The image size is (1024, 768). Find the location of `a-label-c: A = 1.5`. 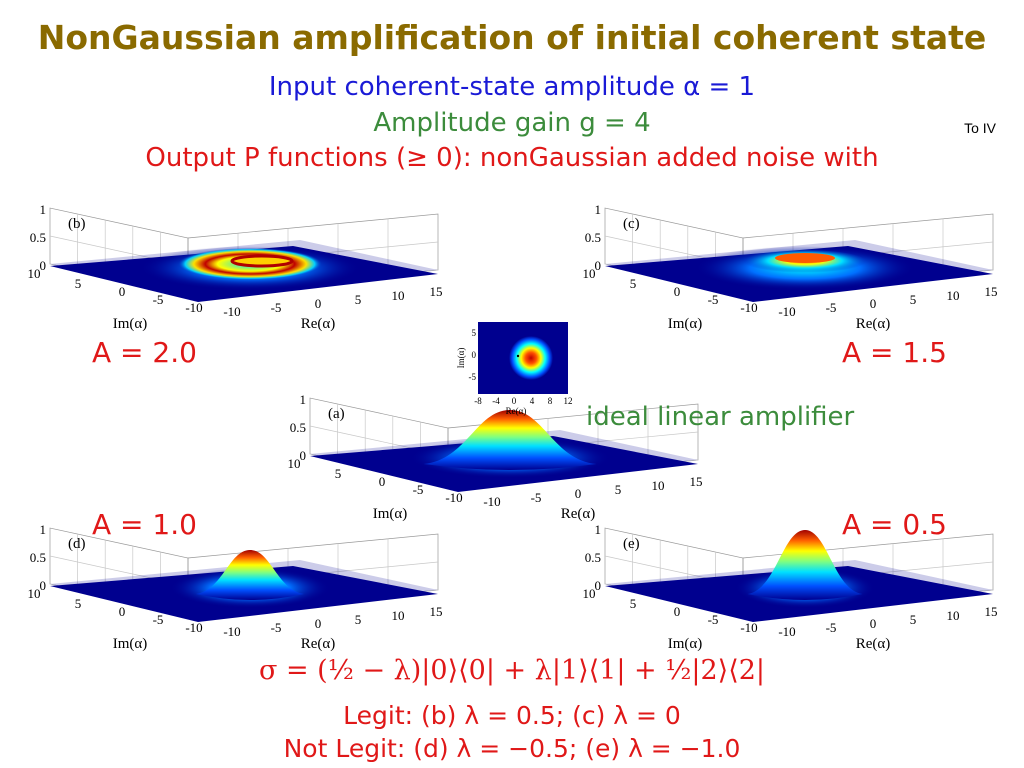

a-label-c: A = 1.5 is located at coordinates (894, 352).